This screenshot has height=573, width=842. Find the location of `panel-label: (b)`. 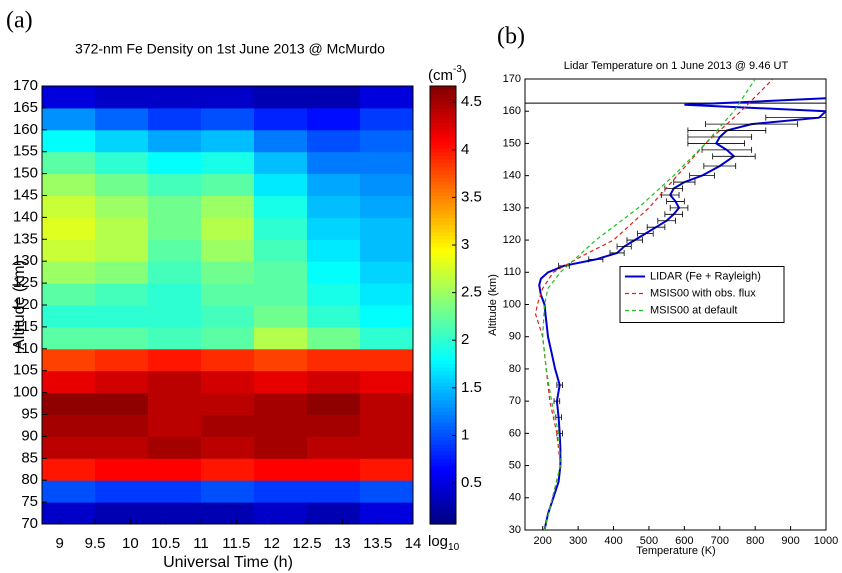

panel-label: (b) is located at coordinates (511, 37).